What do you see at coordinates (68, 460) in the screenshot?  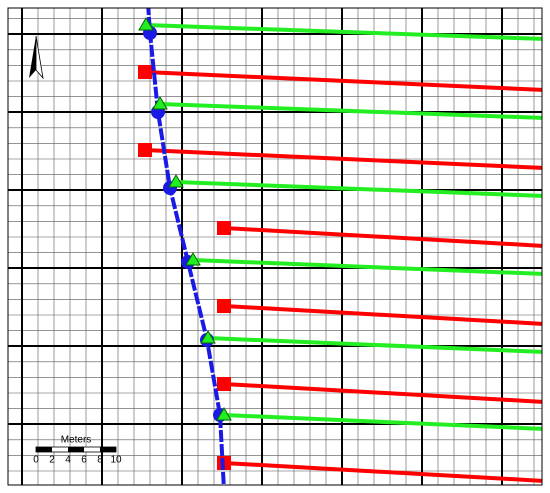 I see `scale-label: 4` at bounding box center [68, 460].